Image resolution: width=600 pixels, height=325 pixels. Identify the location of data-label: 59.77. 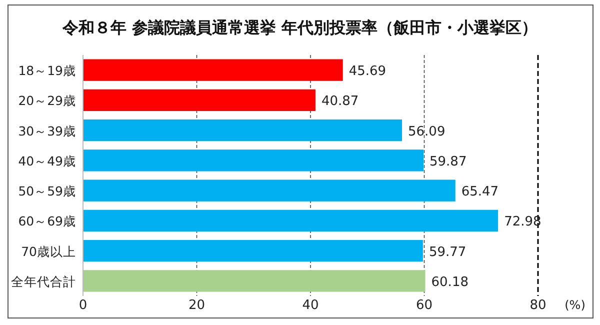
(447, 252).